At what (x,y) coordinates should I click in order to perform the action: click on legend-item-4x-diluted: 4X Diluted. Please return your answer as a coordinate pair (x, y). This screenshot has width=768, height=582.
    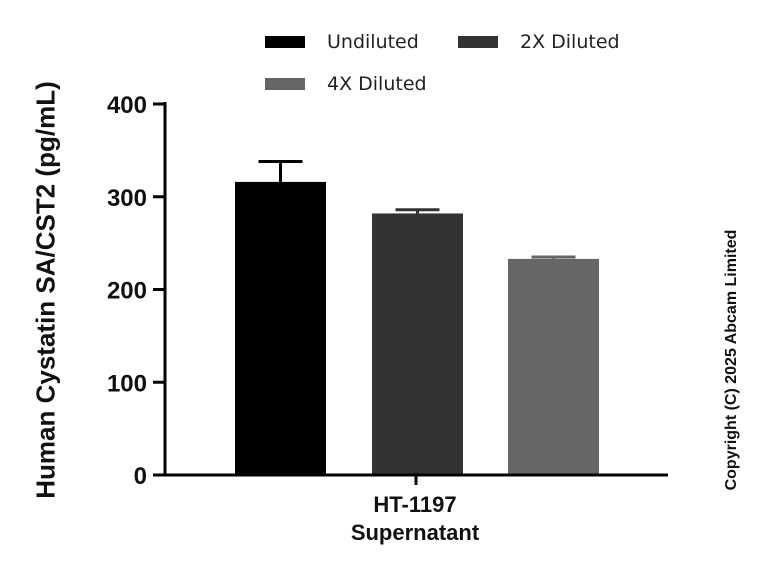
    Looking at the image, I should click on (346, 84).